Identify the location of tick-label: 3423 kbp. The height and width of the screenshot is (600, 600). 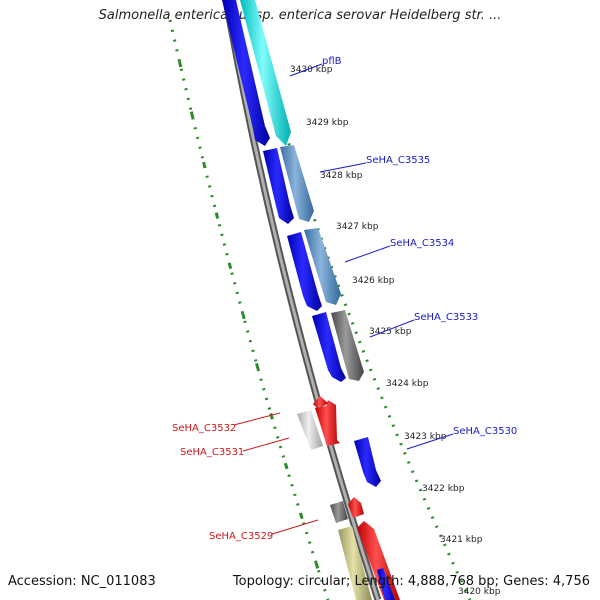
(425, 437).